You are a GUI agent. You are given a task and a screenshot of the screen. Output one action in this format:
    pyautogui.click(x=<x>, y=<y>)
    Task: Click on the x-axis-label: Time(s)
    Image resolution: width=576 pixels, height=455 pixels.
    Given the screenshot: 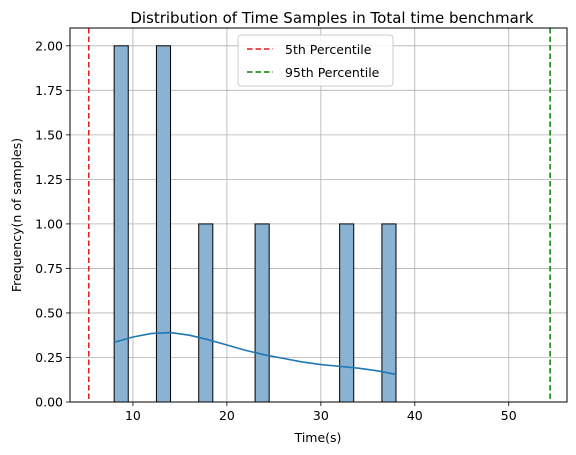 What is the action you would take?
    pyautogui.click(x=318, y=437)
    